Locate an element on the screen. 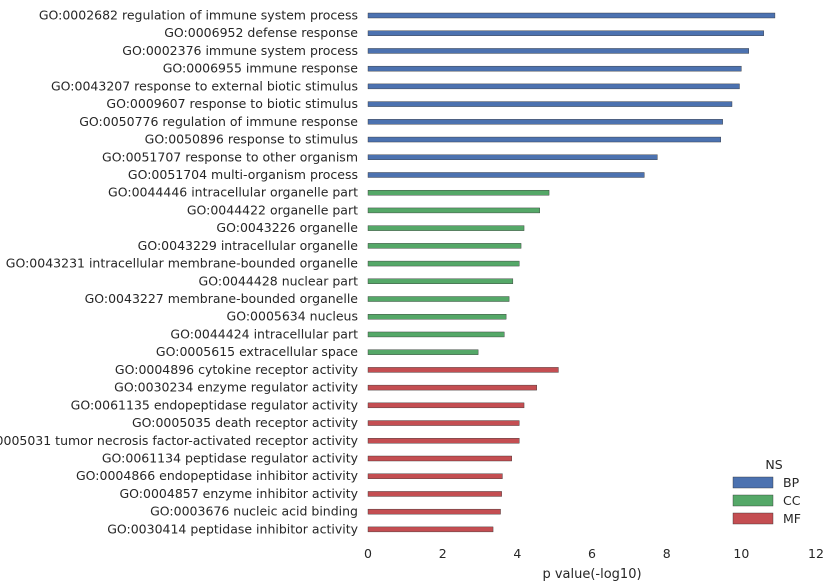  y-tick-label: GO:0051704 multi-organism process is located at coordinates (243, 174).